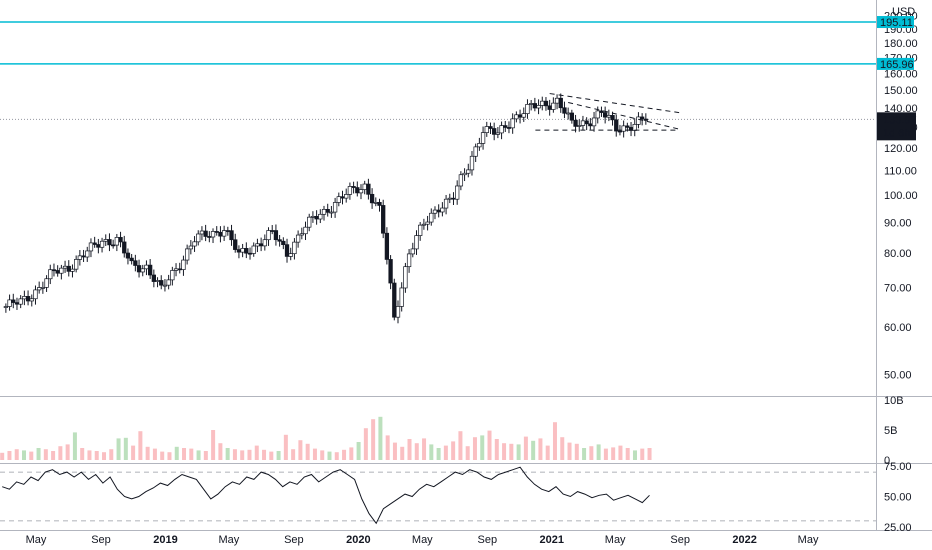 This screenshot has height=550, width=932. Describe the element at coordinates (897, 133) in the screenshot. I see `bar-countdown-label: 1d 6h` at that location.